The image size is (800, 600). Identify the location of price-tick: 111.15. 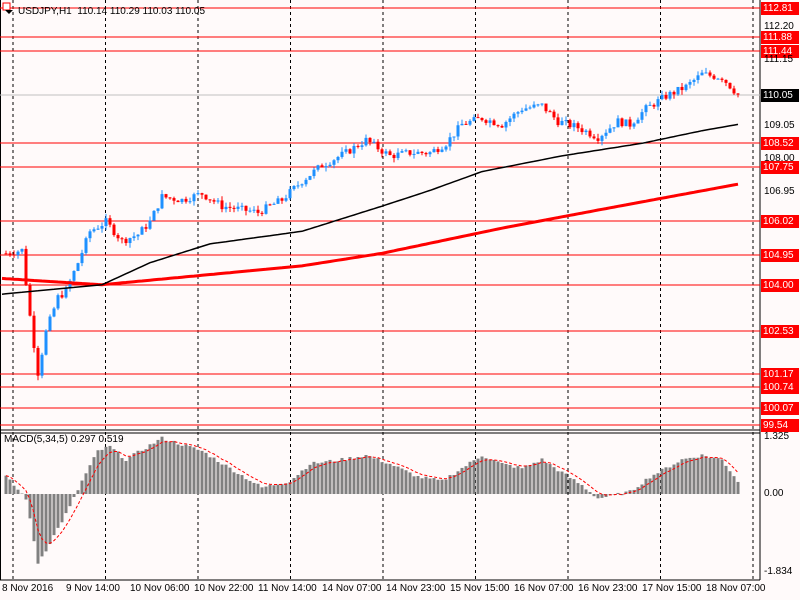
(779, 59).